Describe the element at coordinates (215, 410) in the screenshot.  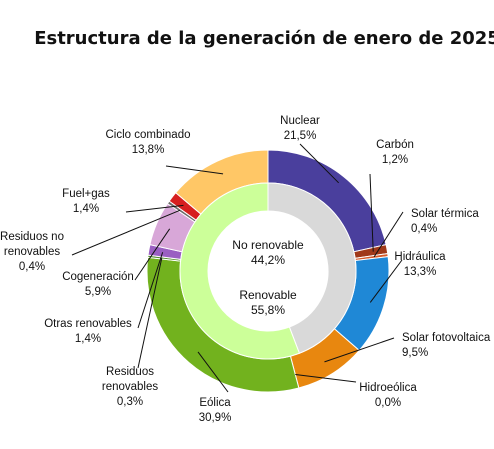
I see `label-eolica: Eólica 30,9%` at that location.